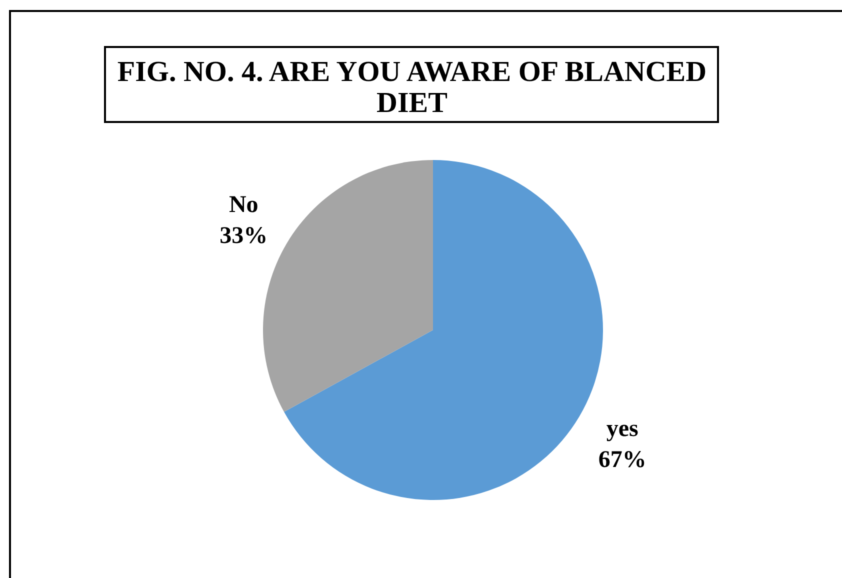 The height and width of the screenshot is (578, 842). What do you see at coordinates (243, 205) in the screenshot?
I see `slice-label: No` at bounding box center [243, 205].